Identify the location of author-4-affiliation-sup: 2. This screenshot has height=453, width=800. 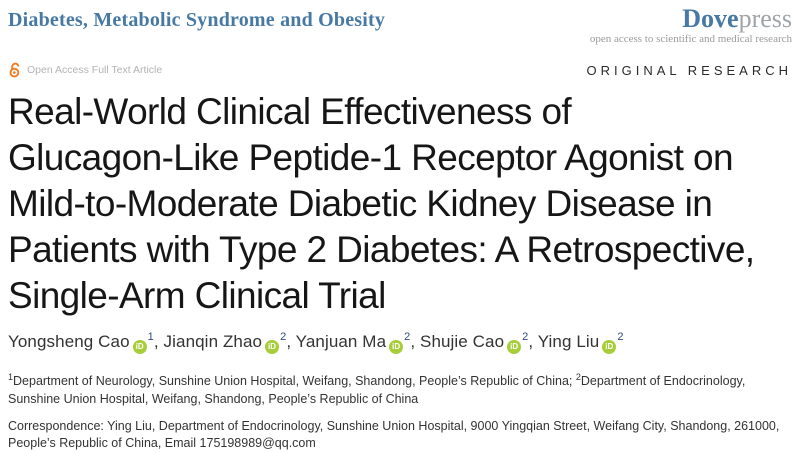
(525, 337).